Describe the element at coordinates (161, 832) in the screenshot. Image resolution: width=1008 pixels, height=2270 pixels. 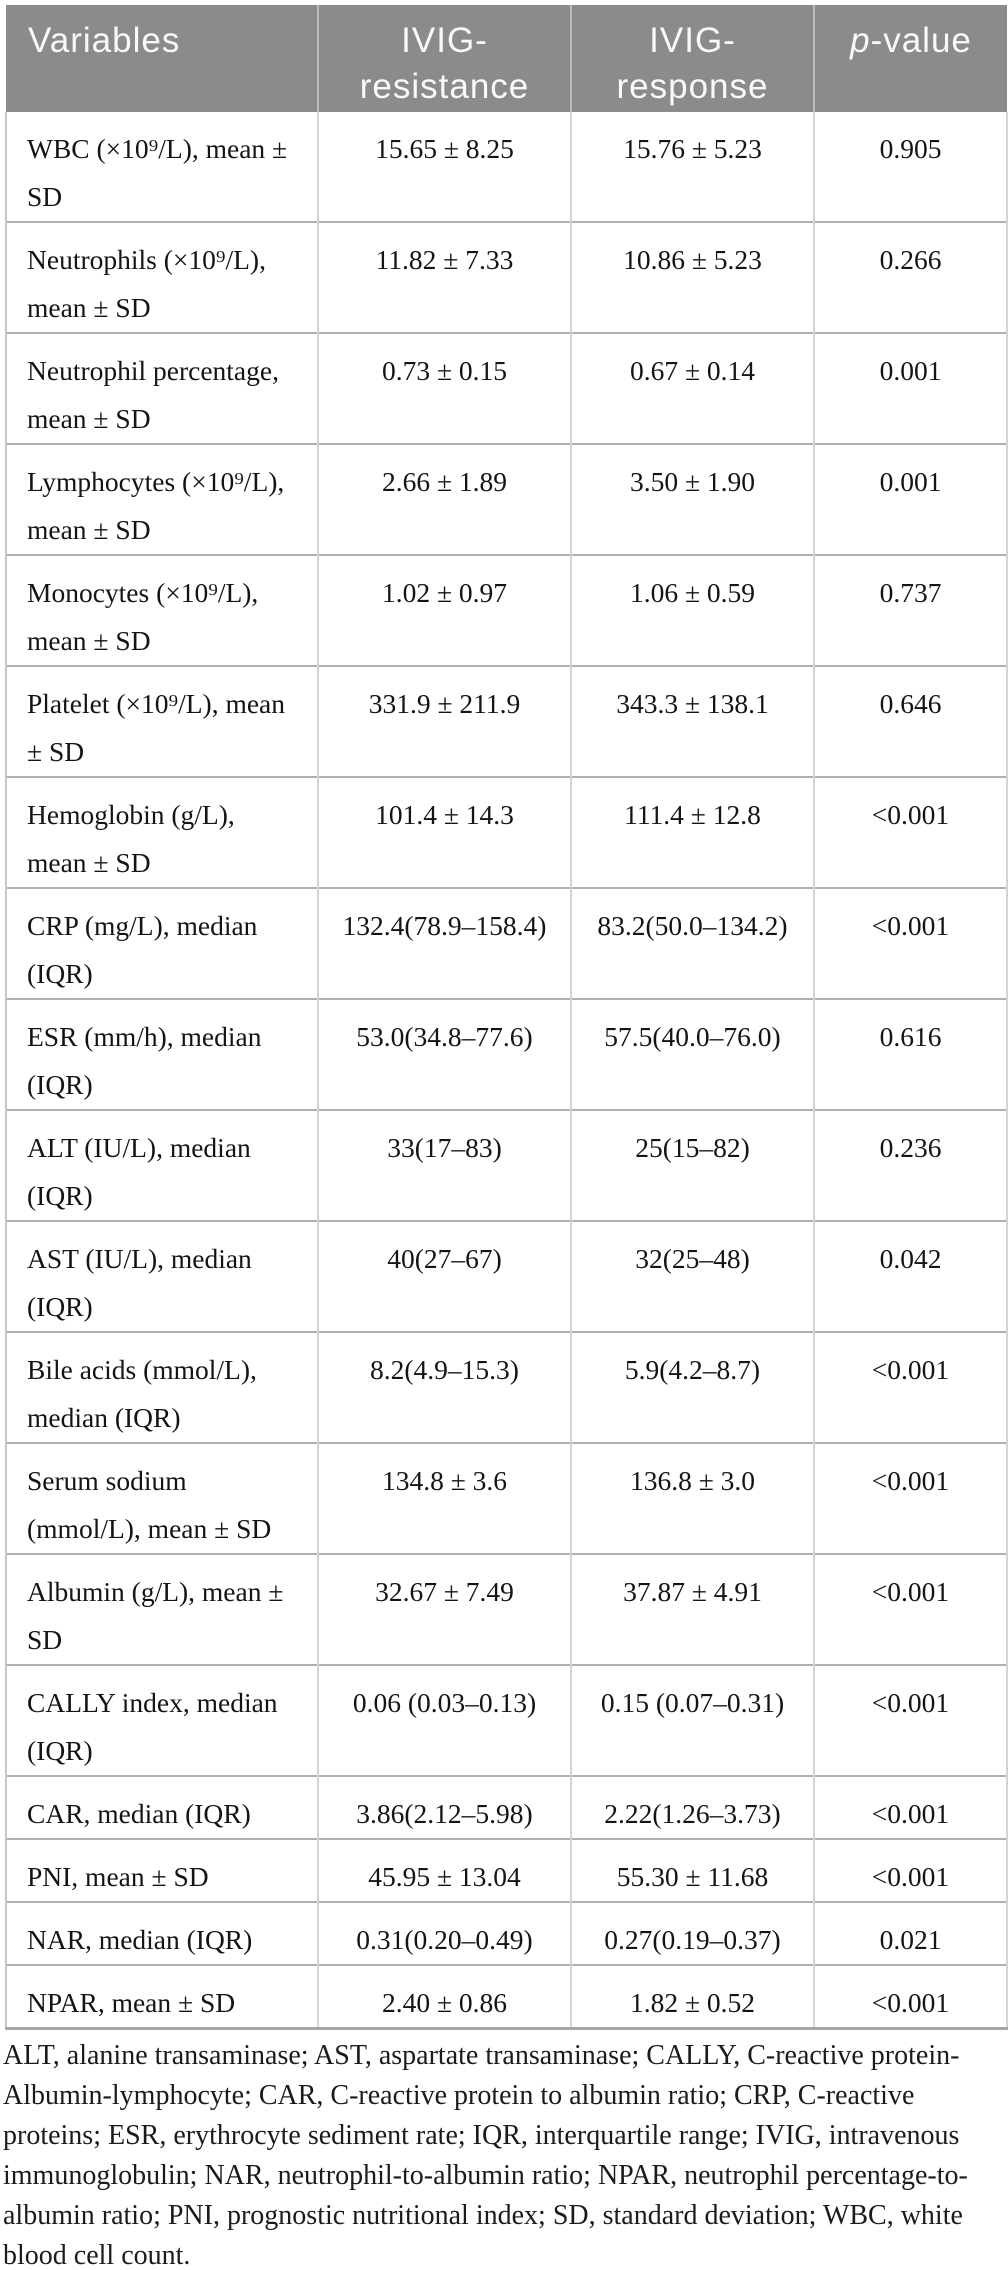
I see `row-label: Hemoglobin (g/L), mean ± SD` at that location.